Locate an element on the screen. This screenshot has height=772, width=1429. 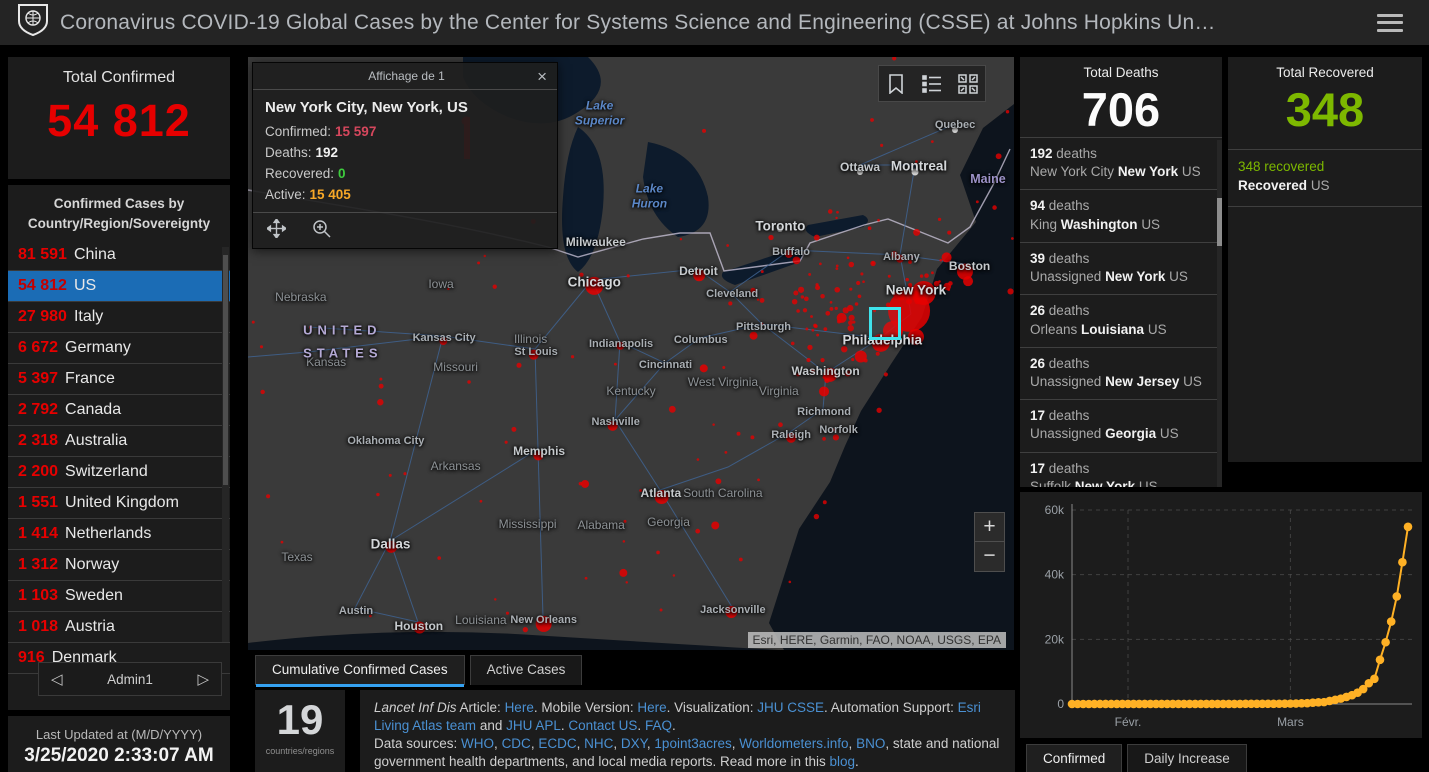
country-row: 1 312 Norway is located at coordinates (119, 566).